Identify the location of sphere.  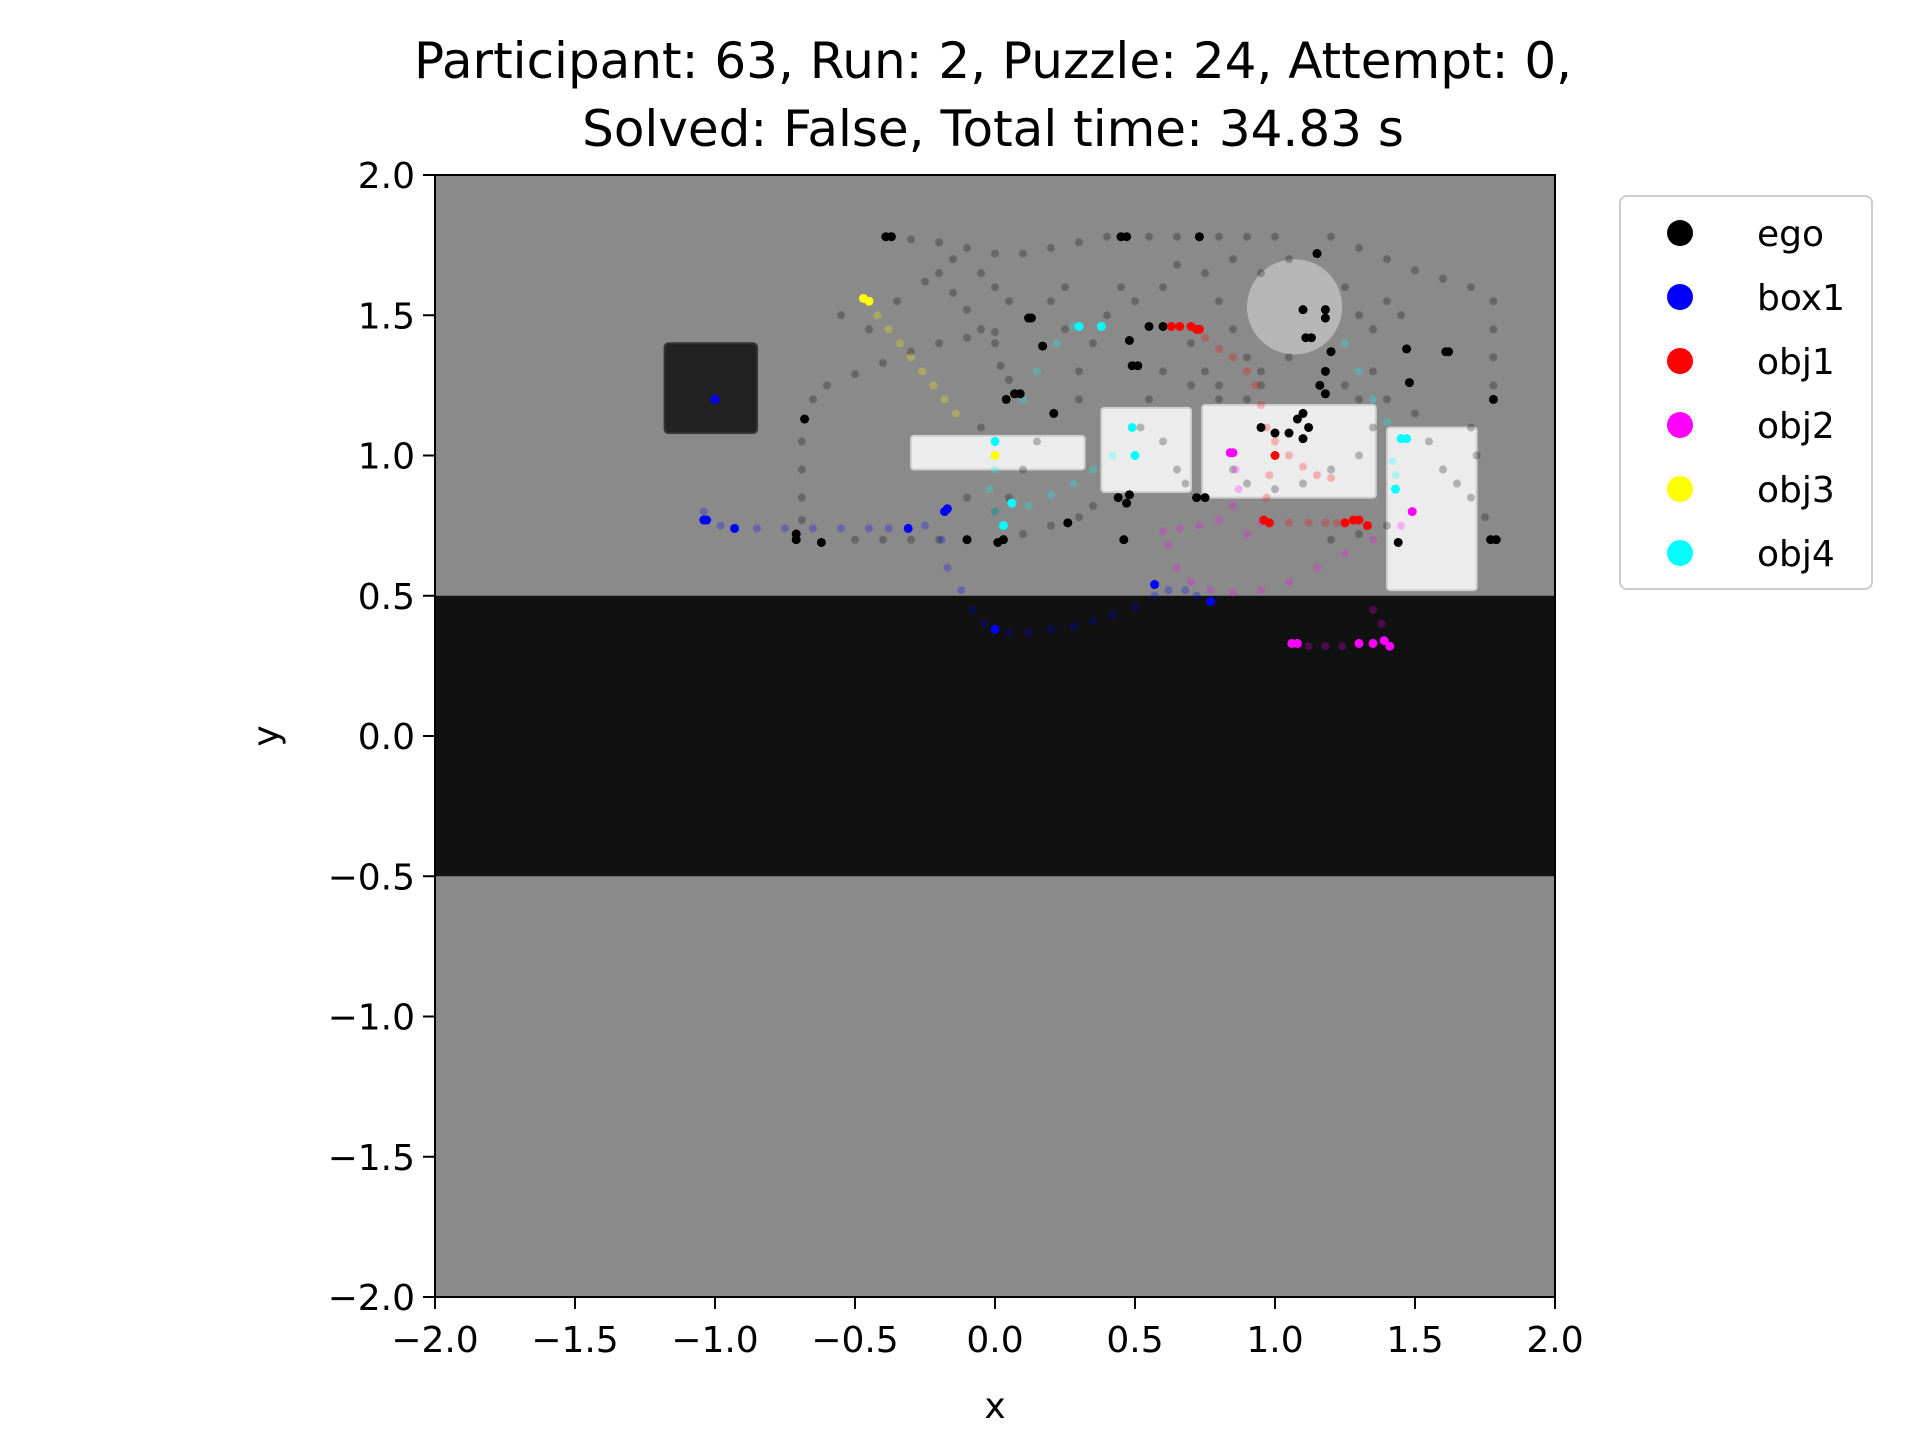
(1295, 307).